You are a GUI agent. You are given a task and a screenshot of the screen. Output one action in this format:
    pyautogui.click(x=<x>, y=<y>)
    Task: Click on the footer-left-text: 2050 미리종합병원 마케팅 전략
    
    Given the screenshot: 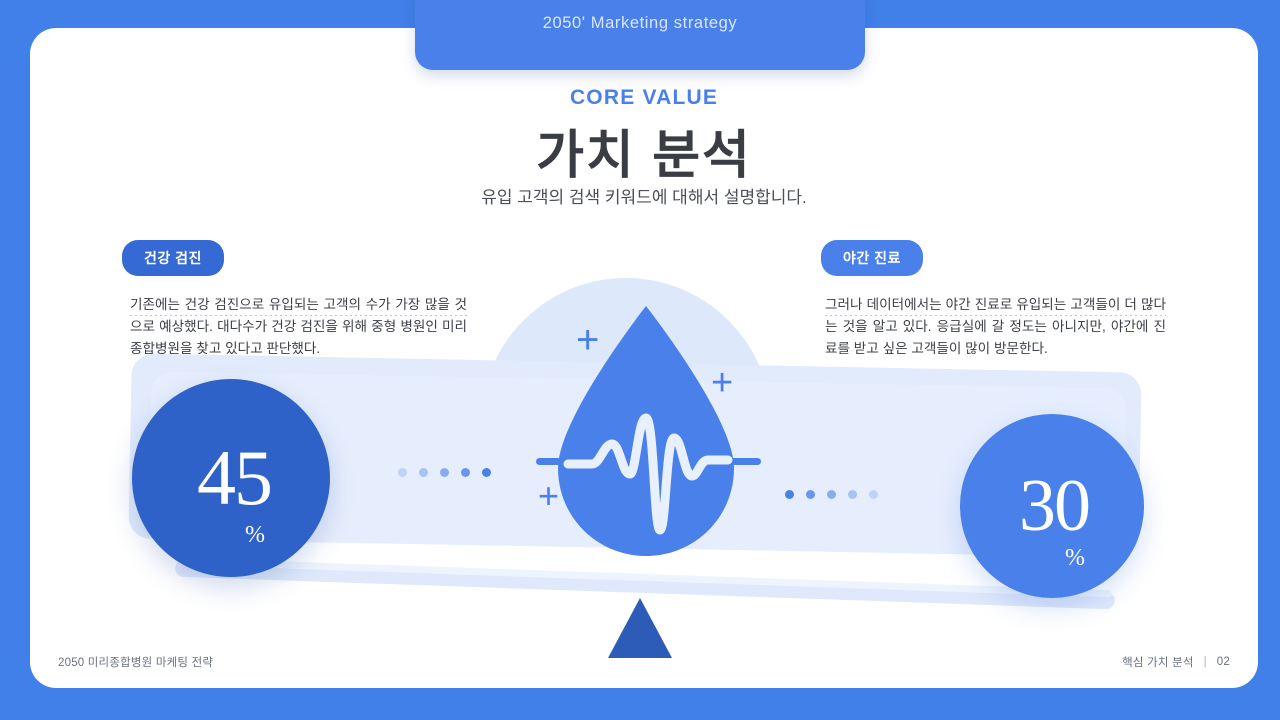 What is the action you would take?
    pyautogui.click(x=136, y=663)
    